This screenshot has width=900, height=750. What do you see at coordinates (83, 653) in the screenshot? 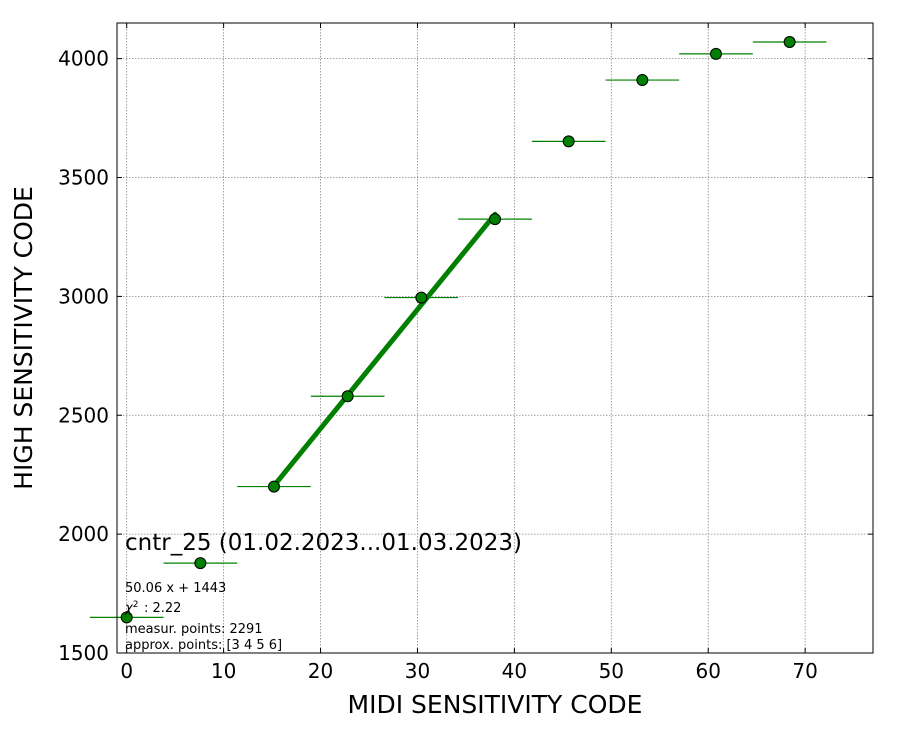
I see `y-tick-label: 1500` at bounding box center [83, 653].